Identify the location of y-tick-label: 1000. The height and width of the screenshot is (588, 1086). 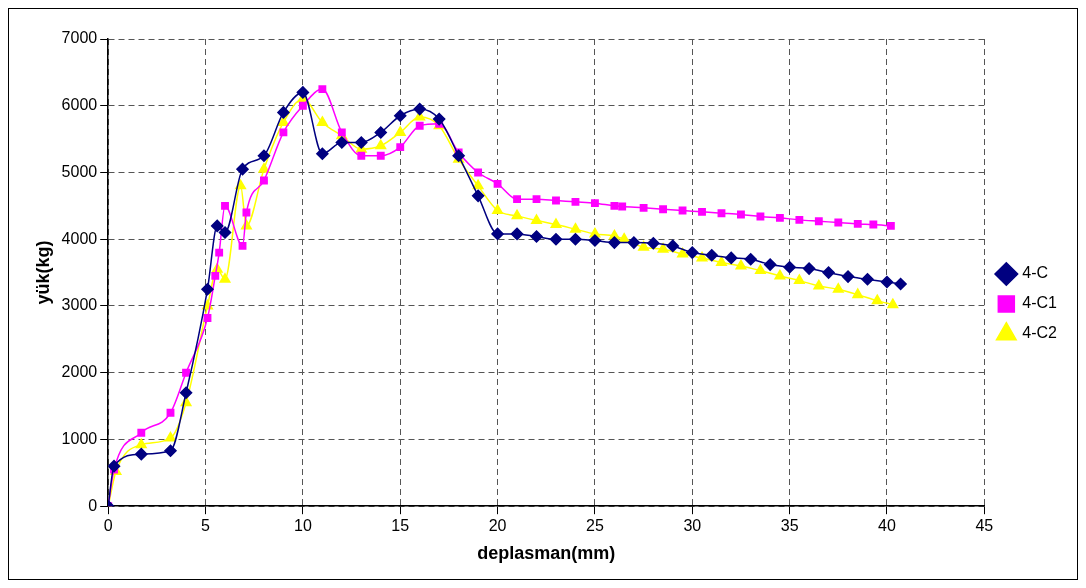
(79, 438).